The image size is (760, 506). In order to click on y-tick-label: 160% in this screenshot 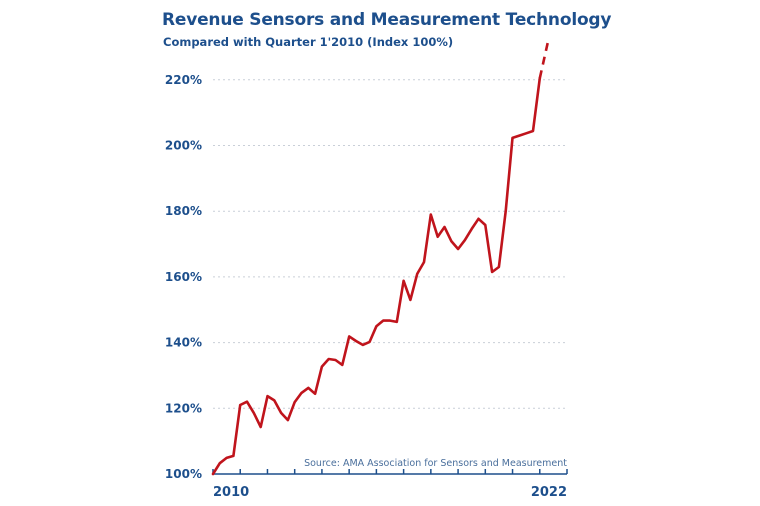, I will do `click(183, 277)`.